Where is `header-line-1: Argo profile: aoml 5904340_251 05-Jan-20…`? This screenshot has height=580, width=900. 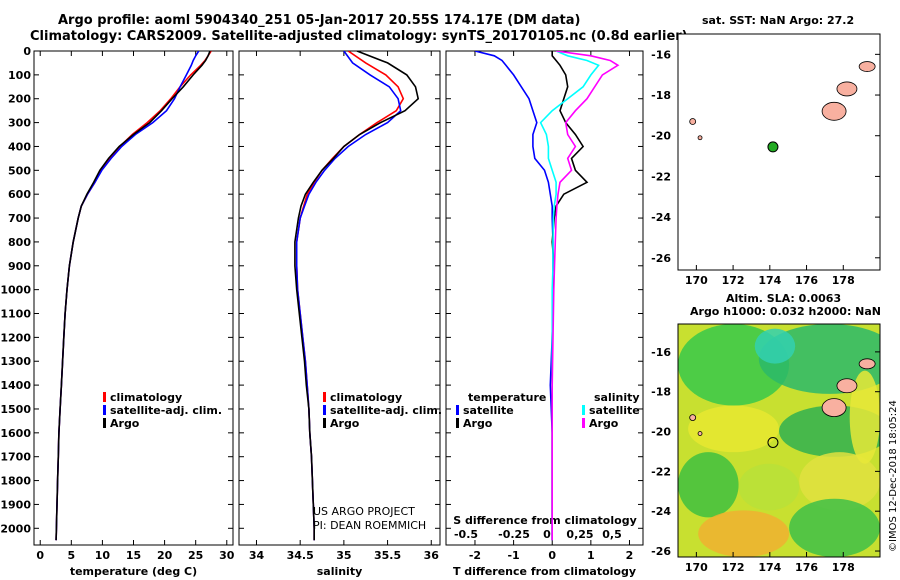
header-line-1: Argo profile: aoml 5904340_251 05-Jan-20… is located at coordinates (319, 20).